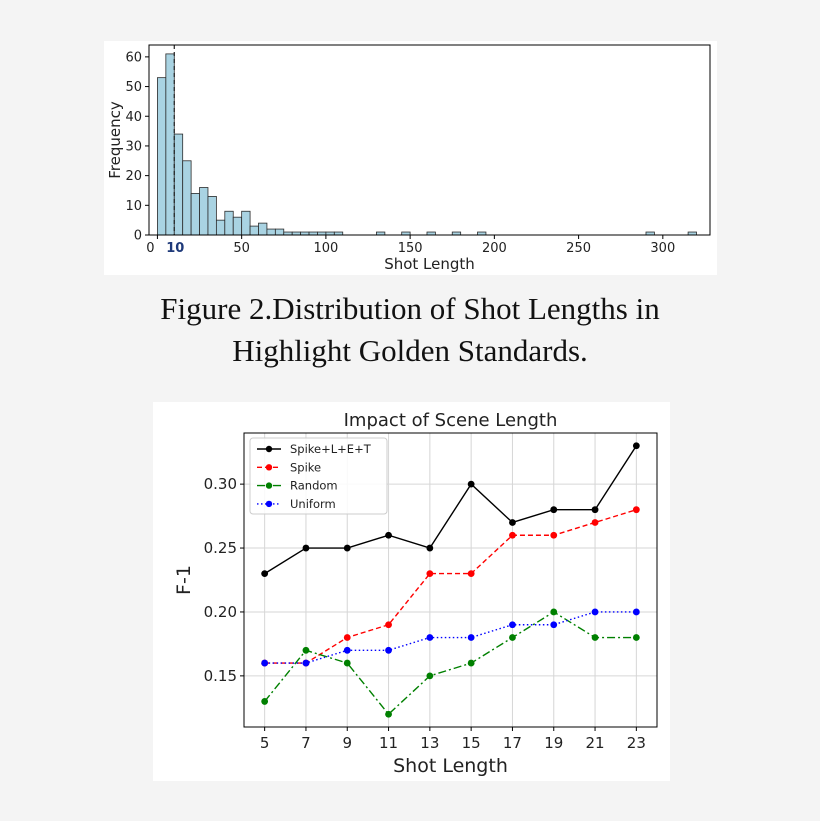 This screenshot has height=821, width=820. Describe the element at coordinates (347, 743) in the screenshot. I see `x-tick-label: 9` at that location.